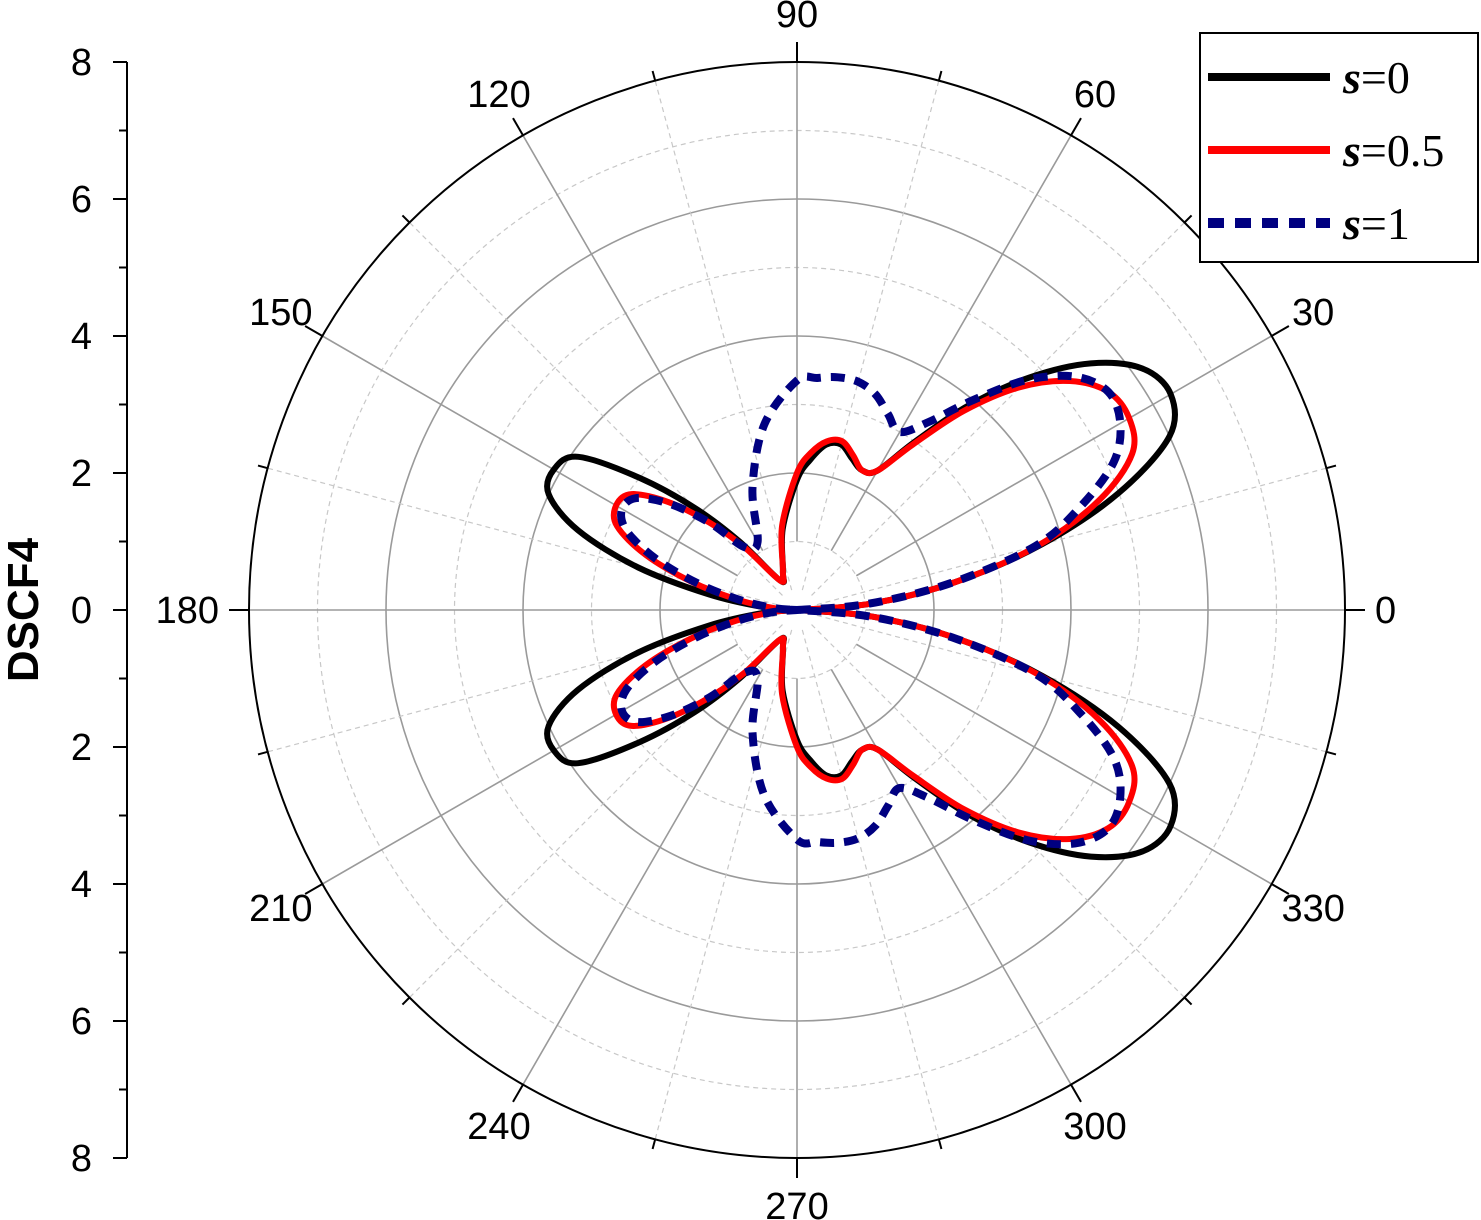 The image size is (1481, 1220). I want to click on radial-tick-label: 0, so click(81, 611).